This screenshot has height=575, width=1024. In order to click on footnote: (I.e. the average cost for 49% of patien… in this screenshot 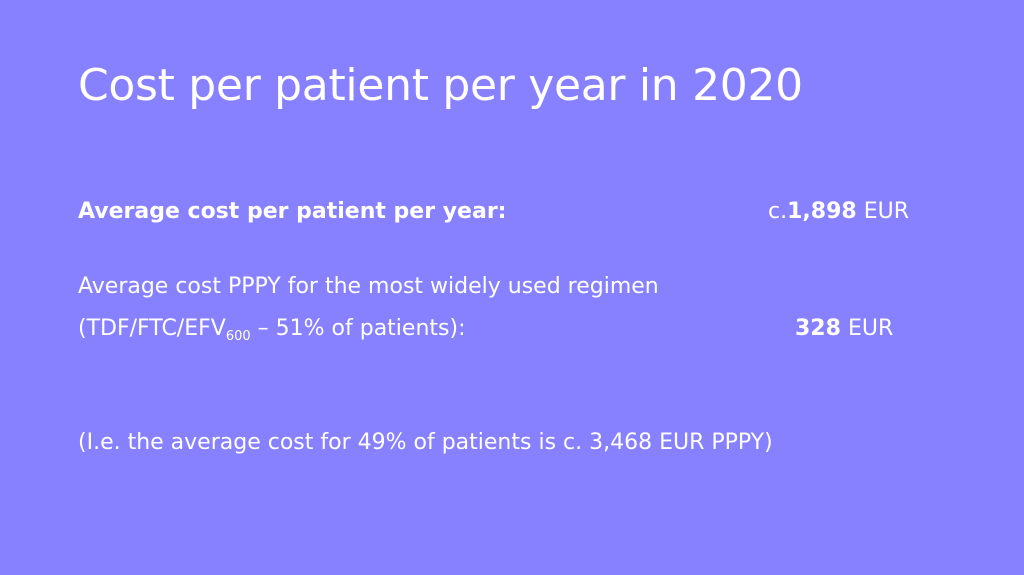, I will do `click(425, 442)`.